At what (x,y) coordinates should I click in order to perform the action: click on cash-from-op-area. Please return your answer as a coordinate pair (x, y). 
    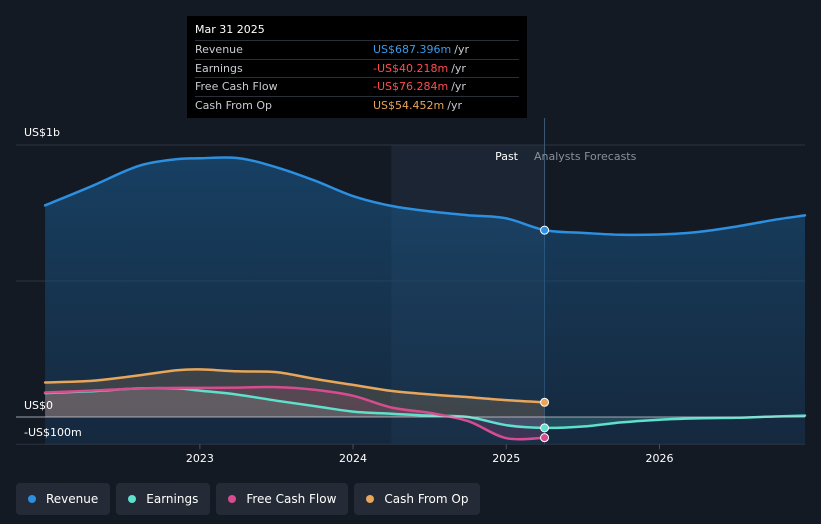
    Looking at the image, I should click on (295, 393).